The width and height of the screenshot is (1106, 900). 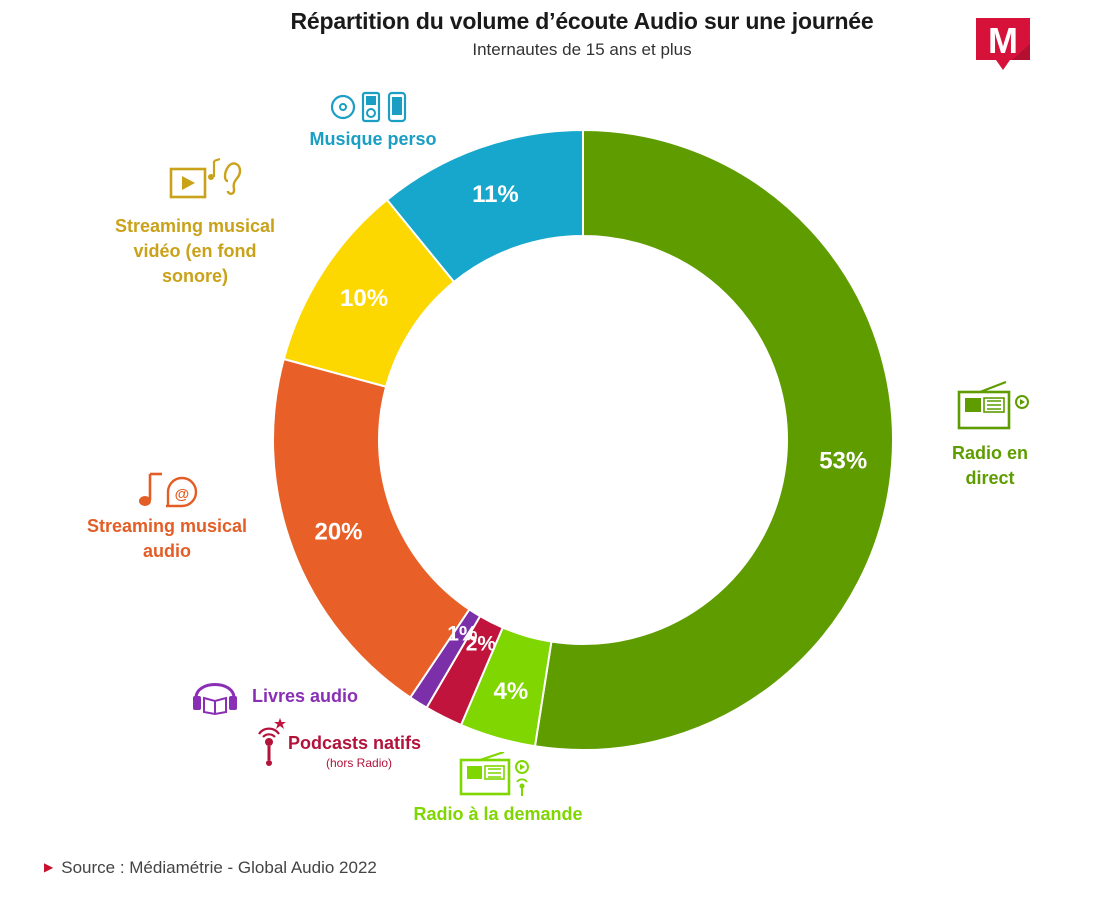 I want to click on label-podcasts-sub: (hors Radio), so click(x=359, y=763).